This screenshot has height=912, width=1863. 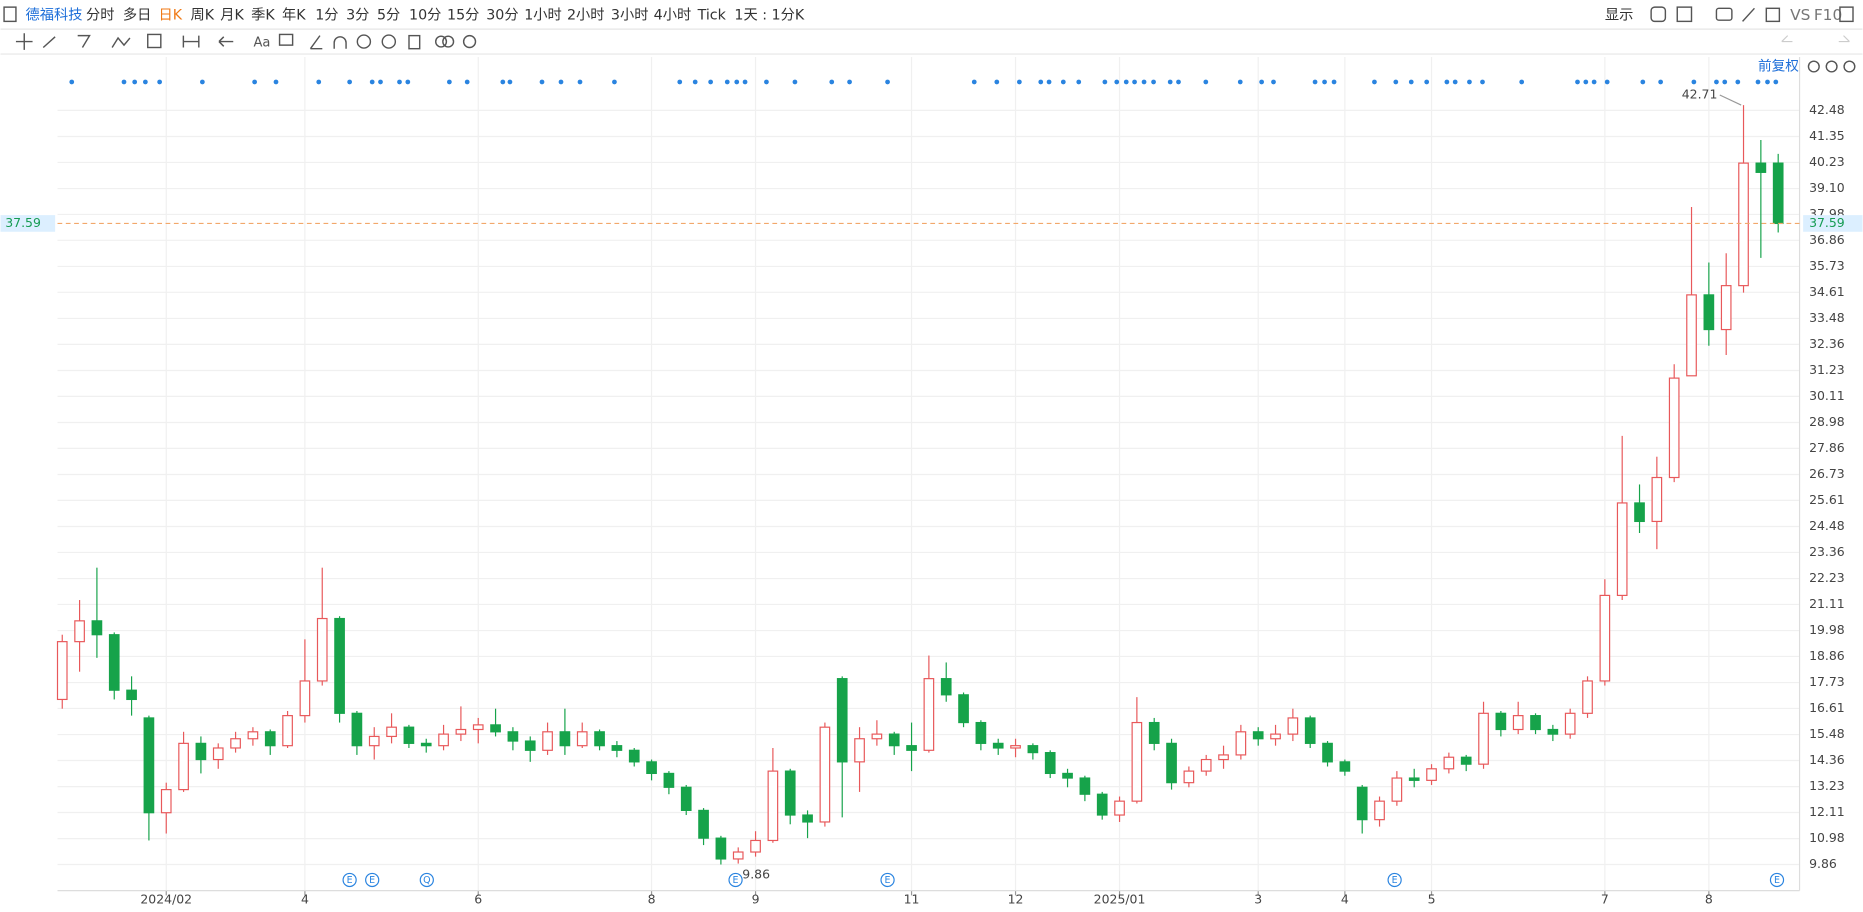 What do you see at coordinates (1813, 66) in the screenshot?
I see `reset-zoom` at bounding box center [1813, 66].